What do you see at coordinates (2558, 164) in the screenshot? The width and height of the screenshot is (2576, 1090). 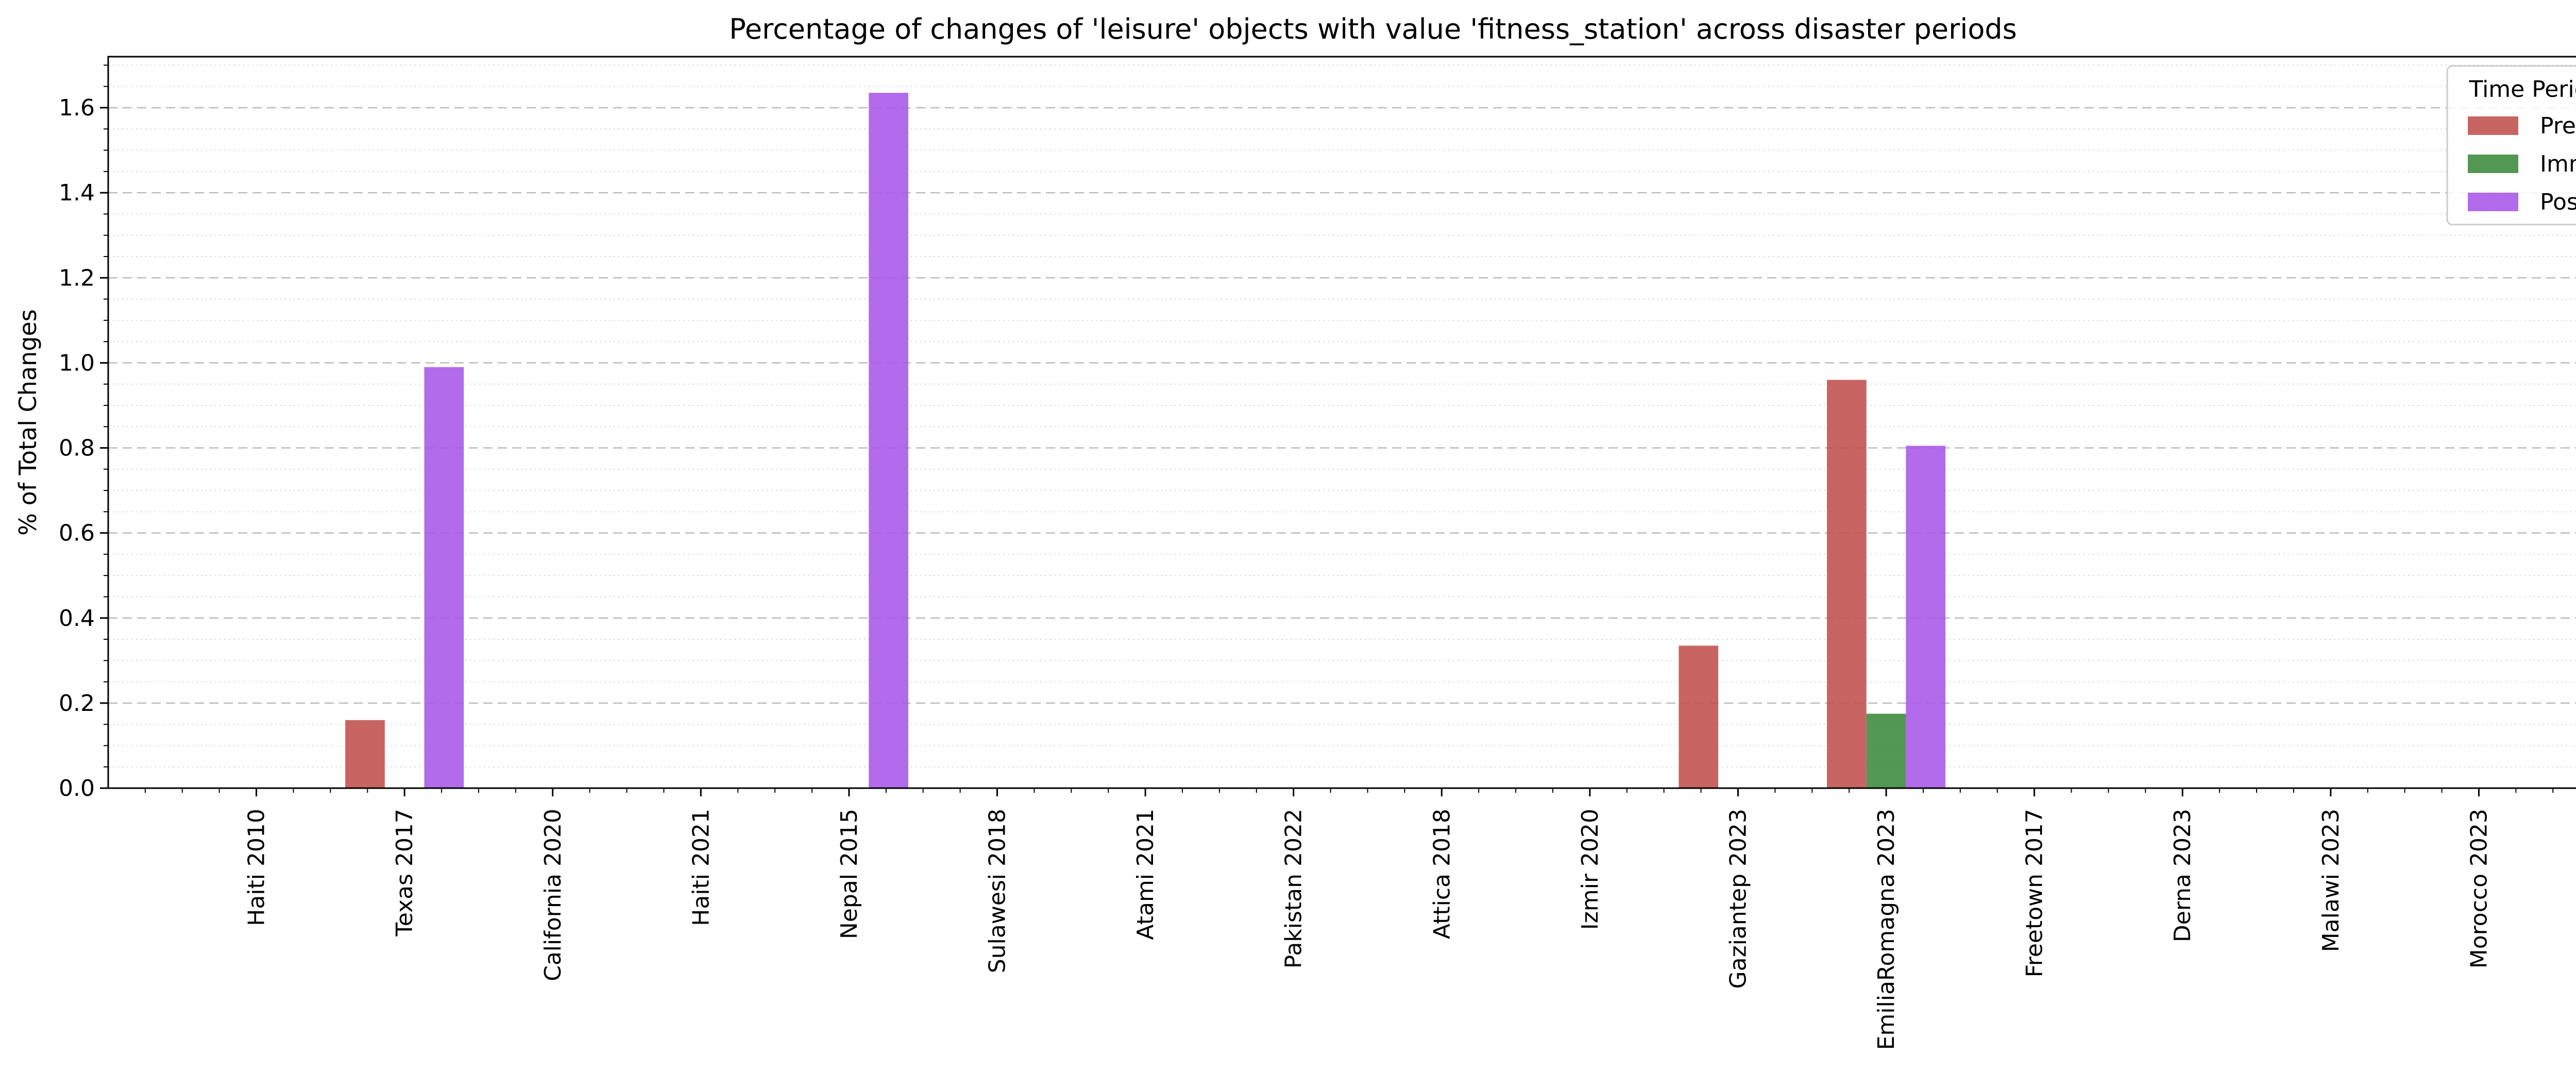 I see `legend-label-imm: Imm` at bounding box center [2558, 164].